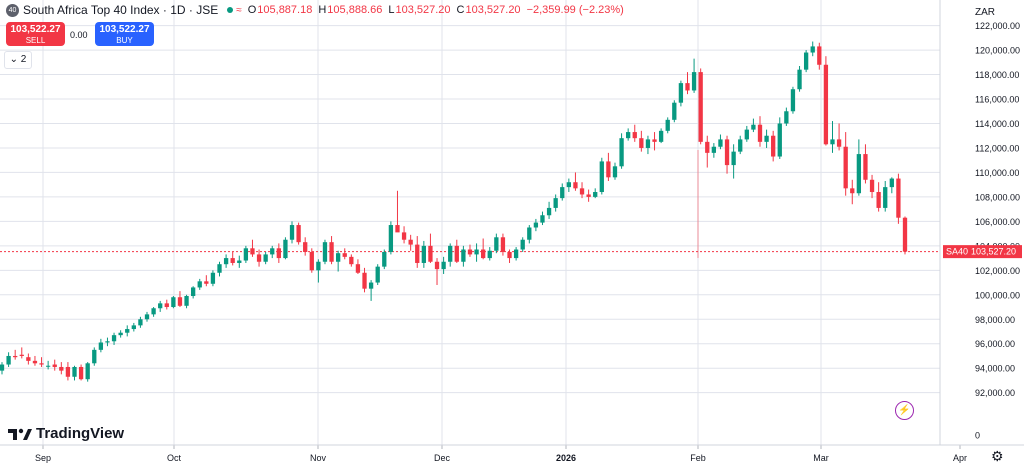 The width and height of the screenshot is (1024, 466). Describe the element at coordinates (285, 10) in the screenshot. I see `open-value: 105,887.18` at that location.